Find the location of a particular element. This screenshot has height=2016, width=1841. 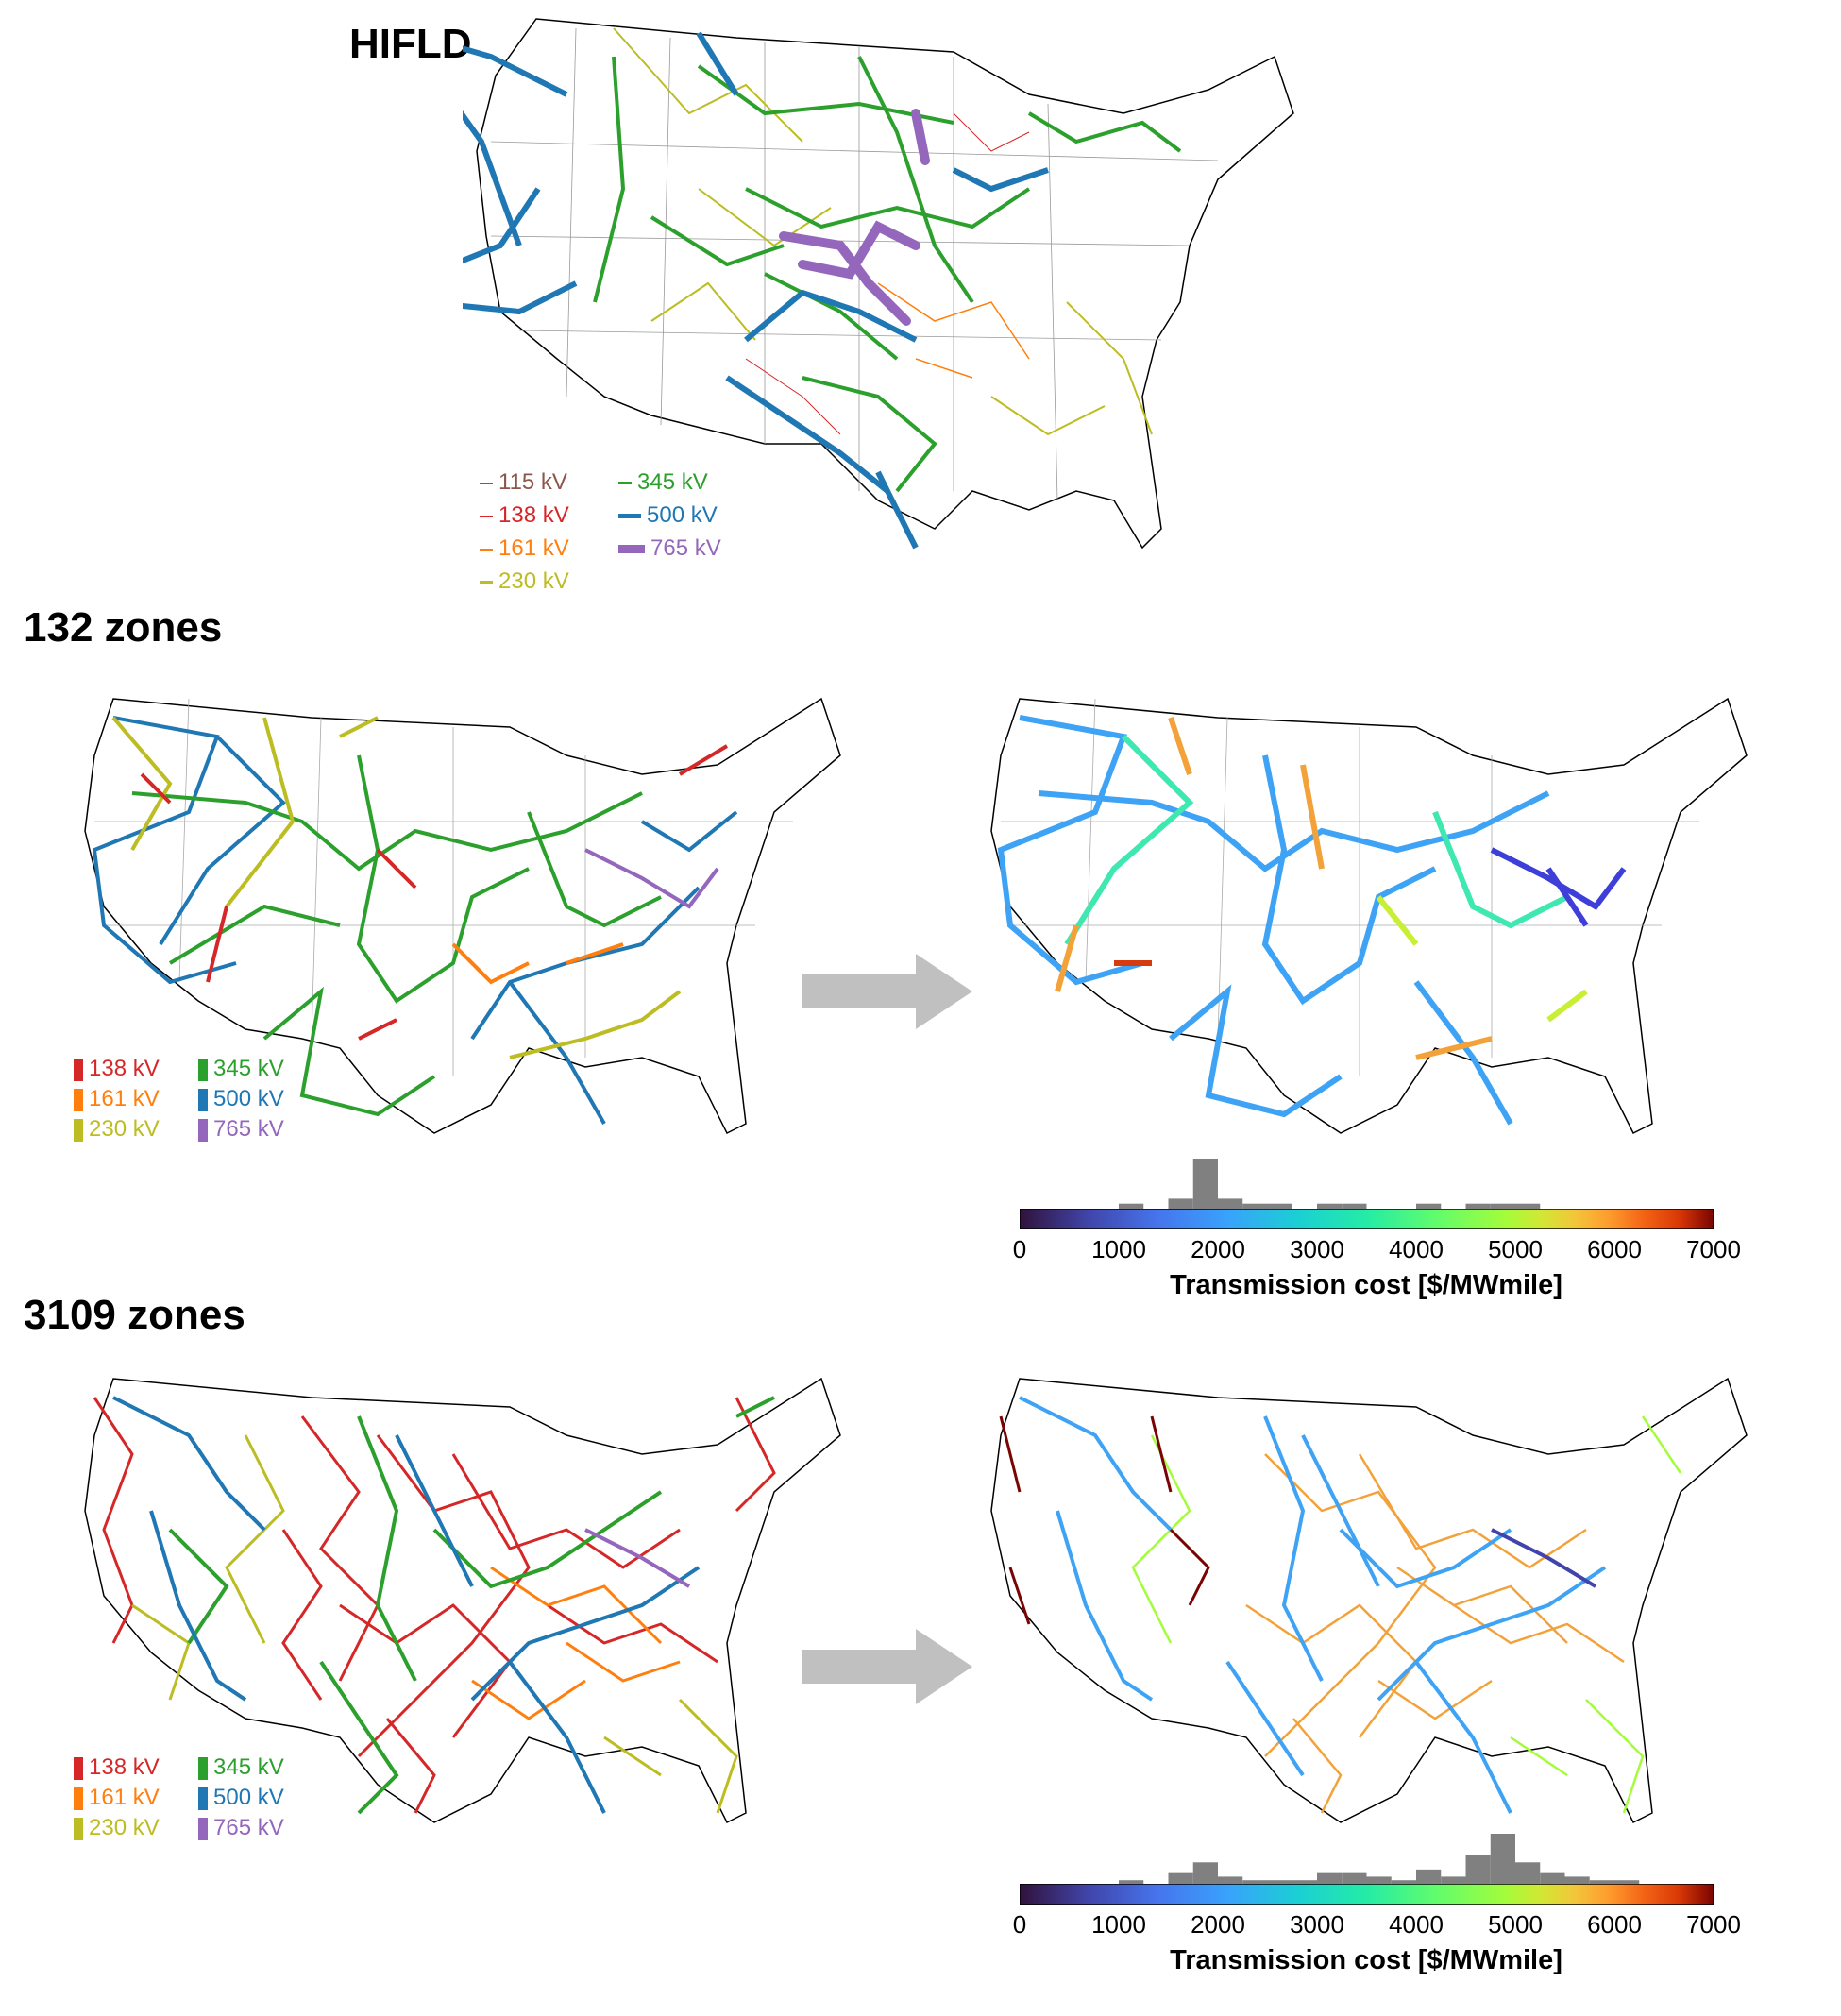

us-outline is located at coordinates (885, 284).